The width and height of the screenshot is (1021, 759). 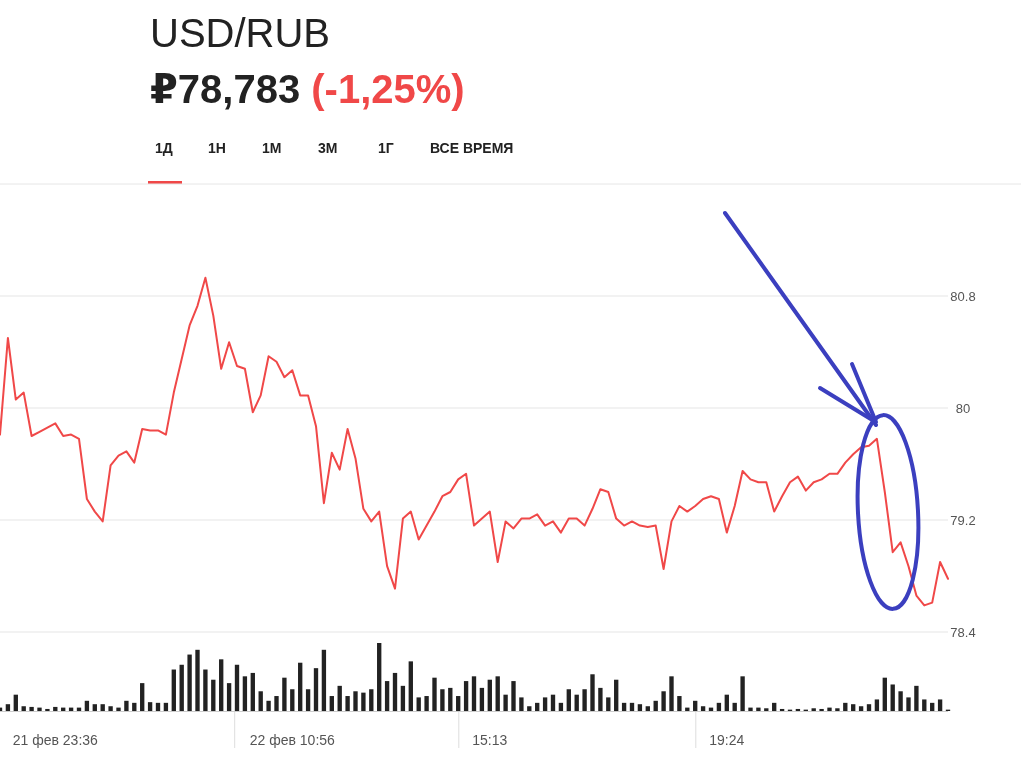 I want to click on y-tick-label: 79.2, so click(x=963, y=520).